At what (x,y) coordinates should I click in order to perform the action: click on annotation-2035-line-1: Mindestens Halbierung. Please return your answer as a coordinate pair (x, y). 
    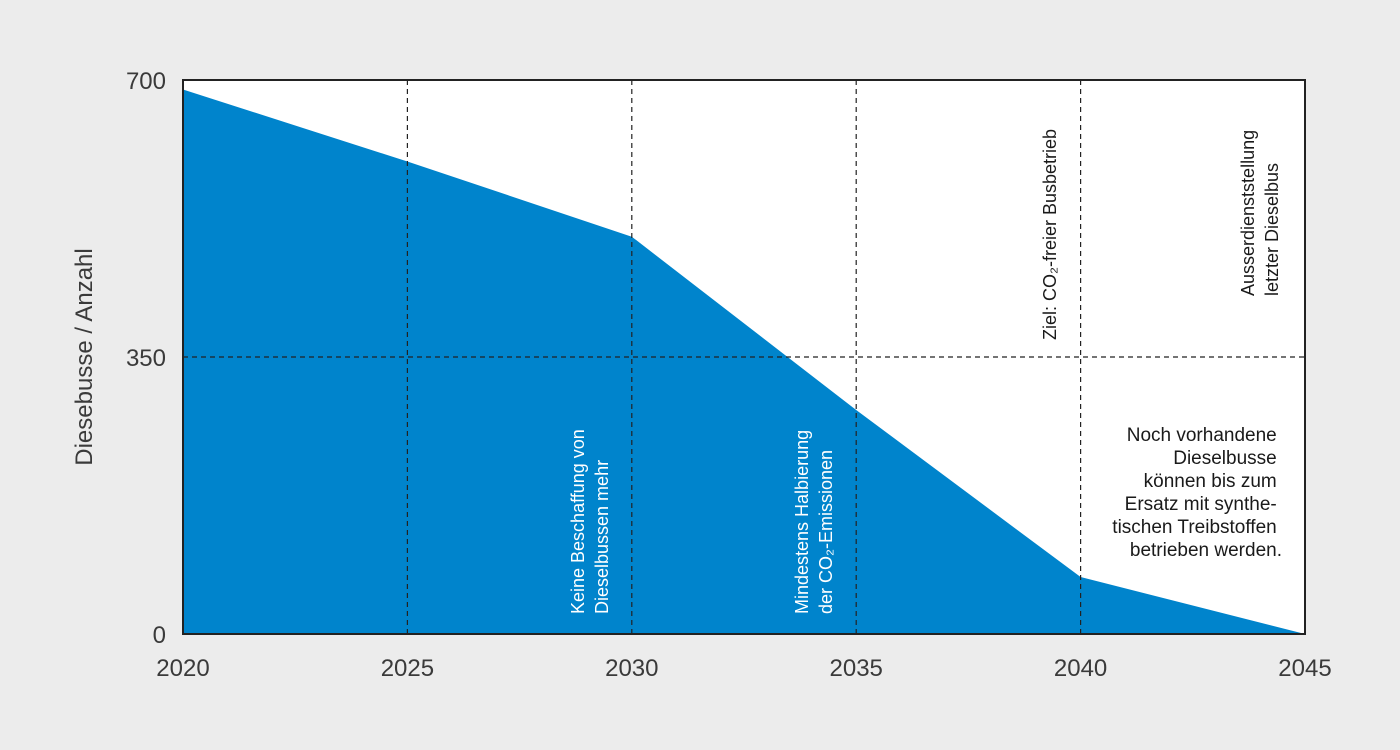
    Looking at the image, I should click on (802, 522).